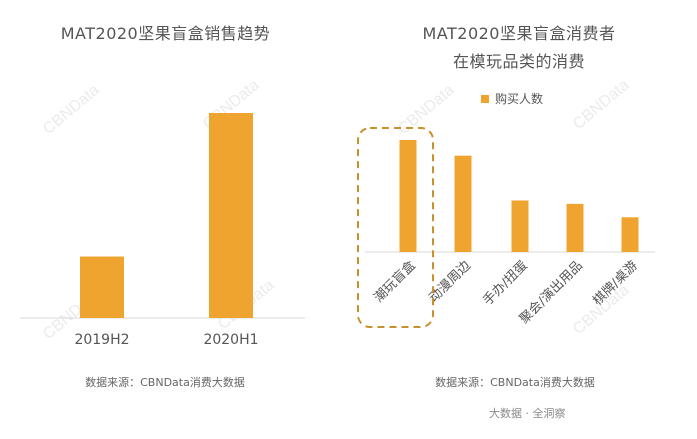 The width and height of the screenshot is (697, 439). Describe the element at coordinates (615, 283) in the screenshot. I see `right-x-tick-label: 棋牌/桌游` at that location.